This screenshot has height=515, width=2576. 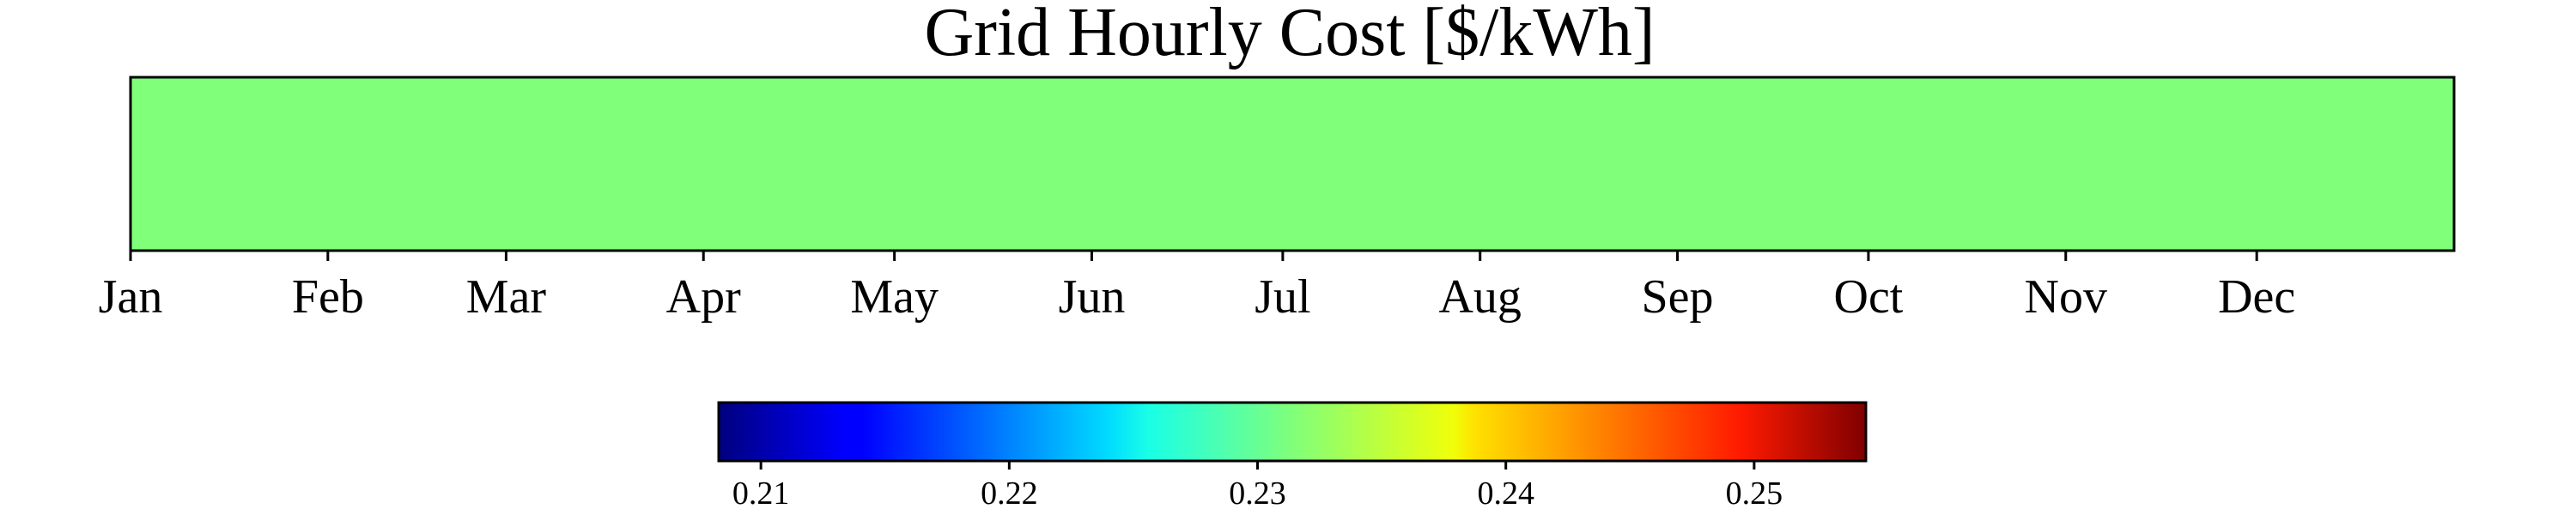 I want to click on colorbar-tick-label: 0.25, so click(x=1755, y=494).